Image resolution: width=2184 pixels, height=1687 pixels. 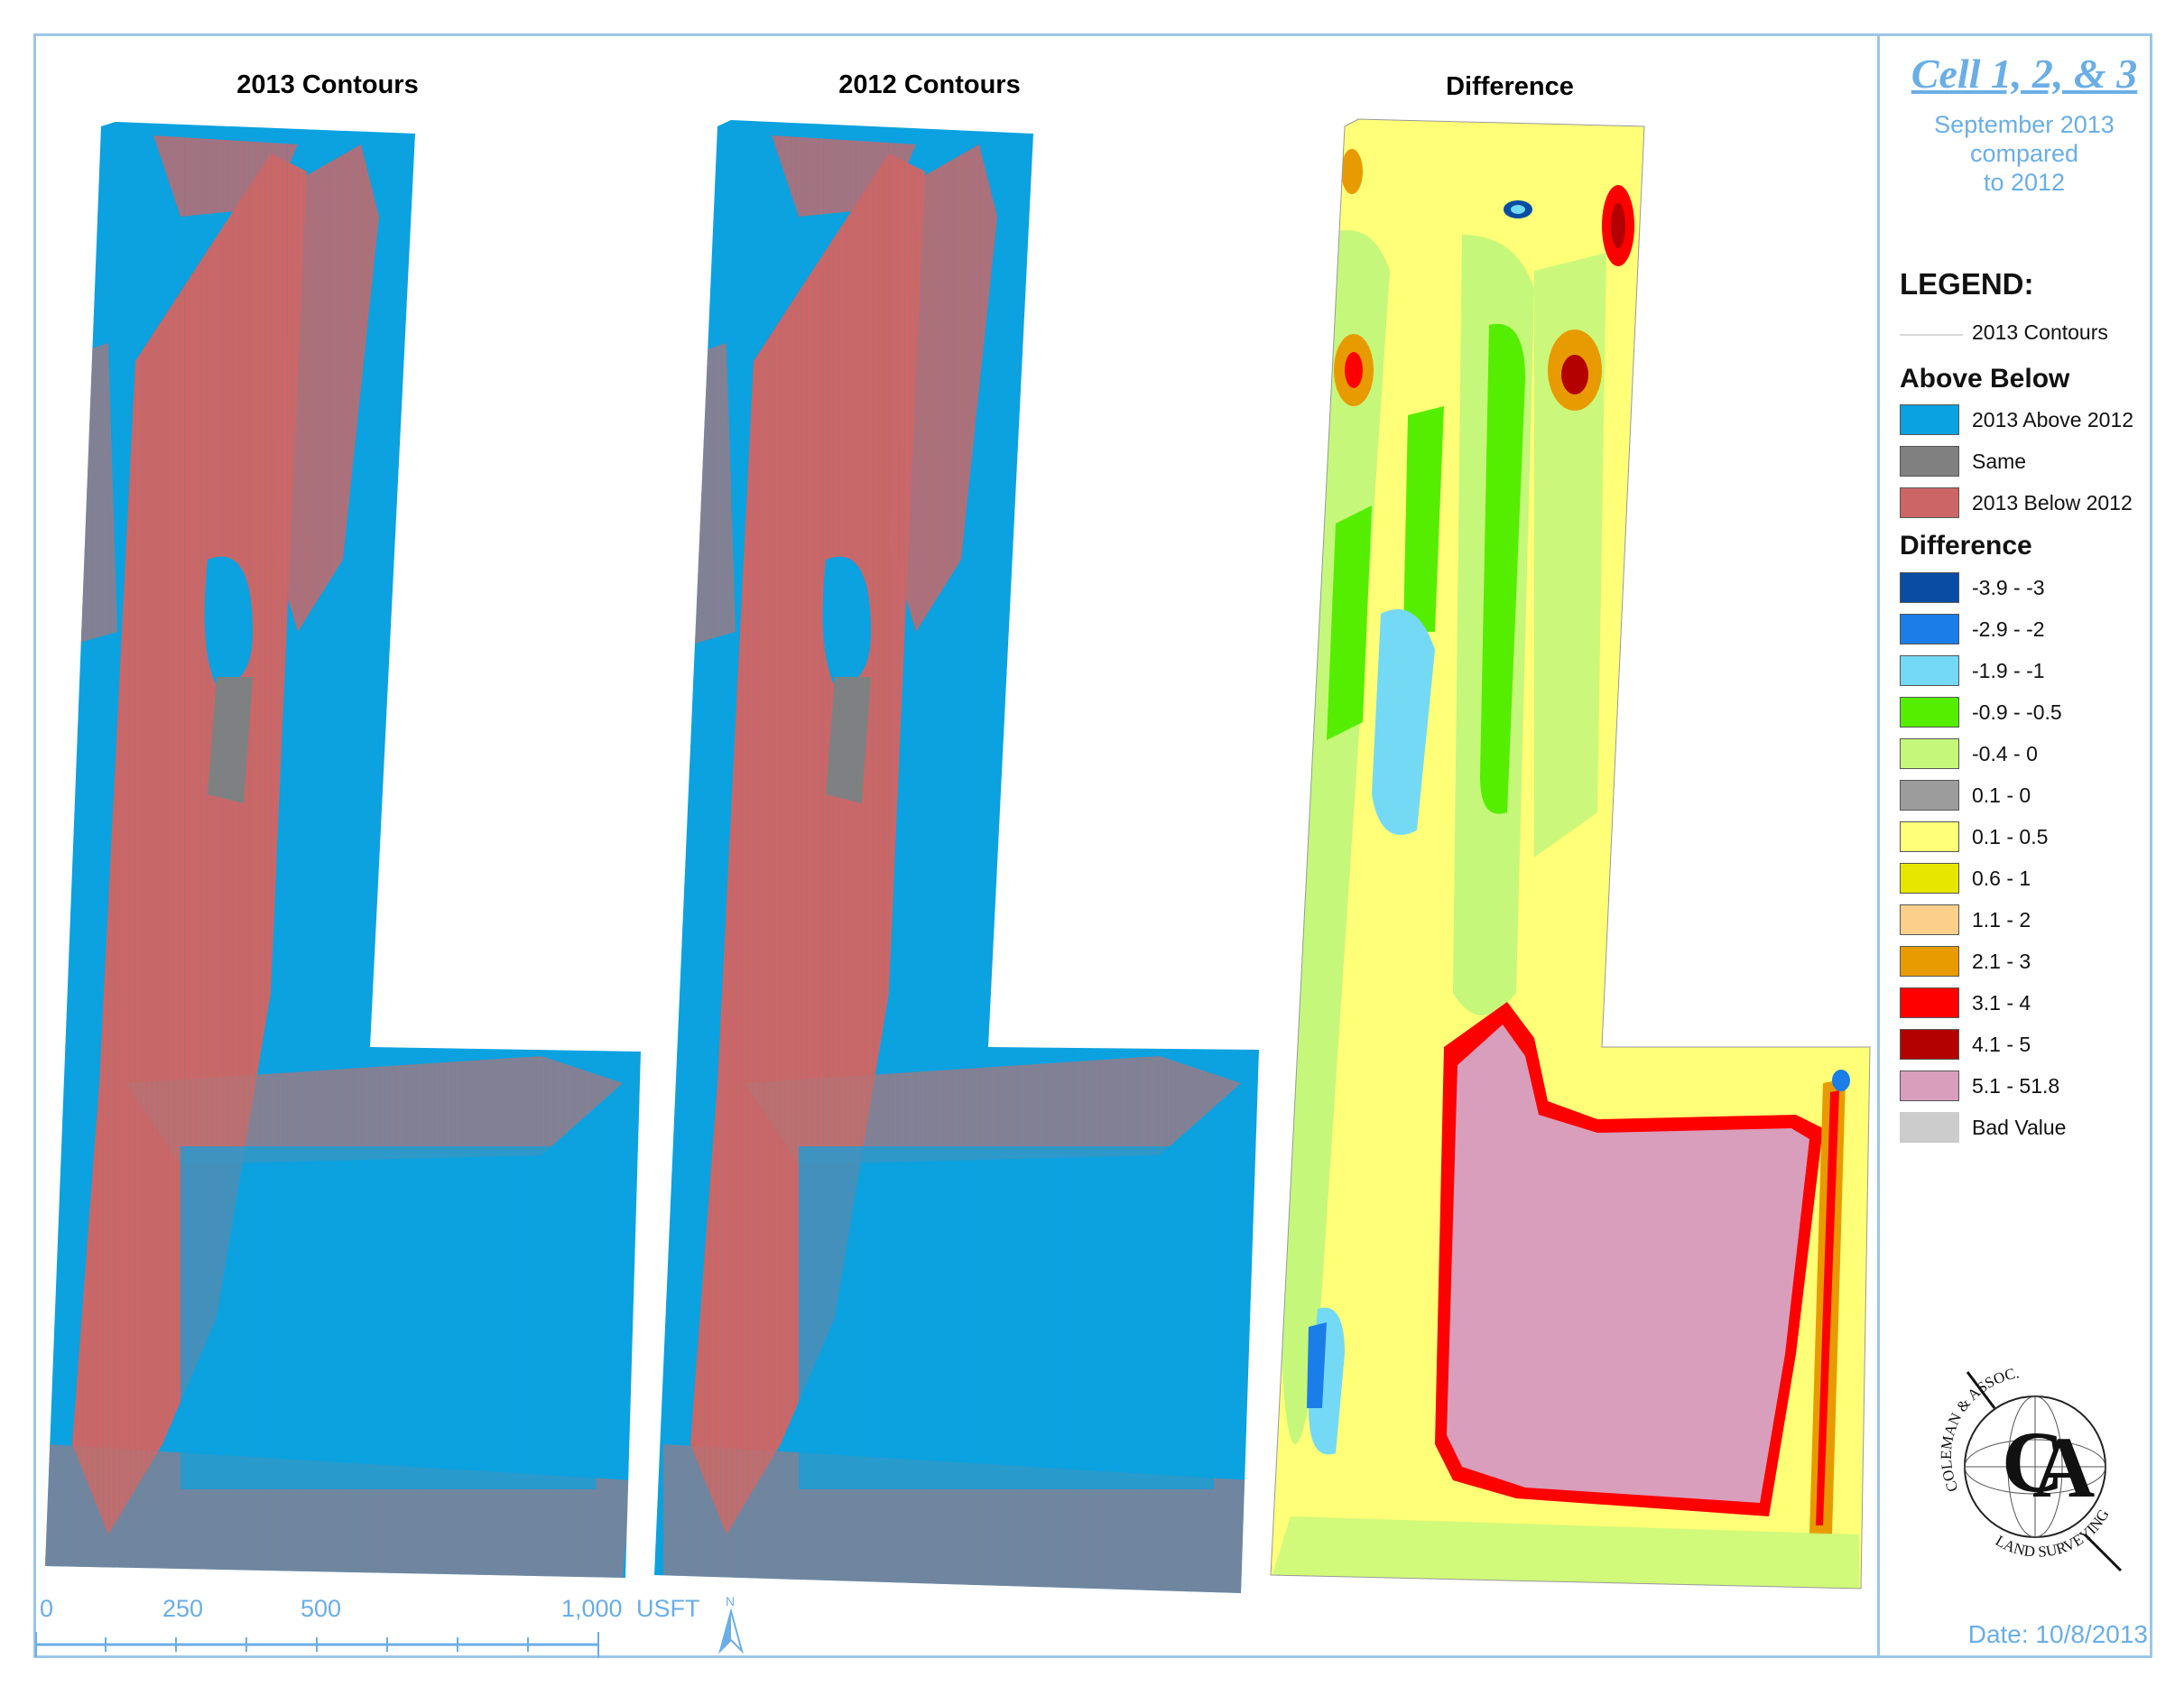 I want to click on svg-text: A, so click(x=2063, y=1467).